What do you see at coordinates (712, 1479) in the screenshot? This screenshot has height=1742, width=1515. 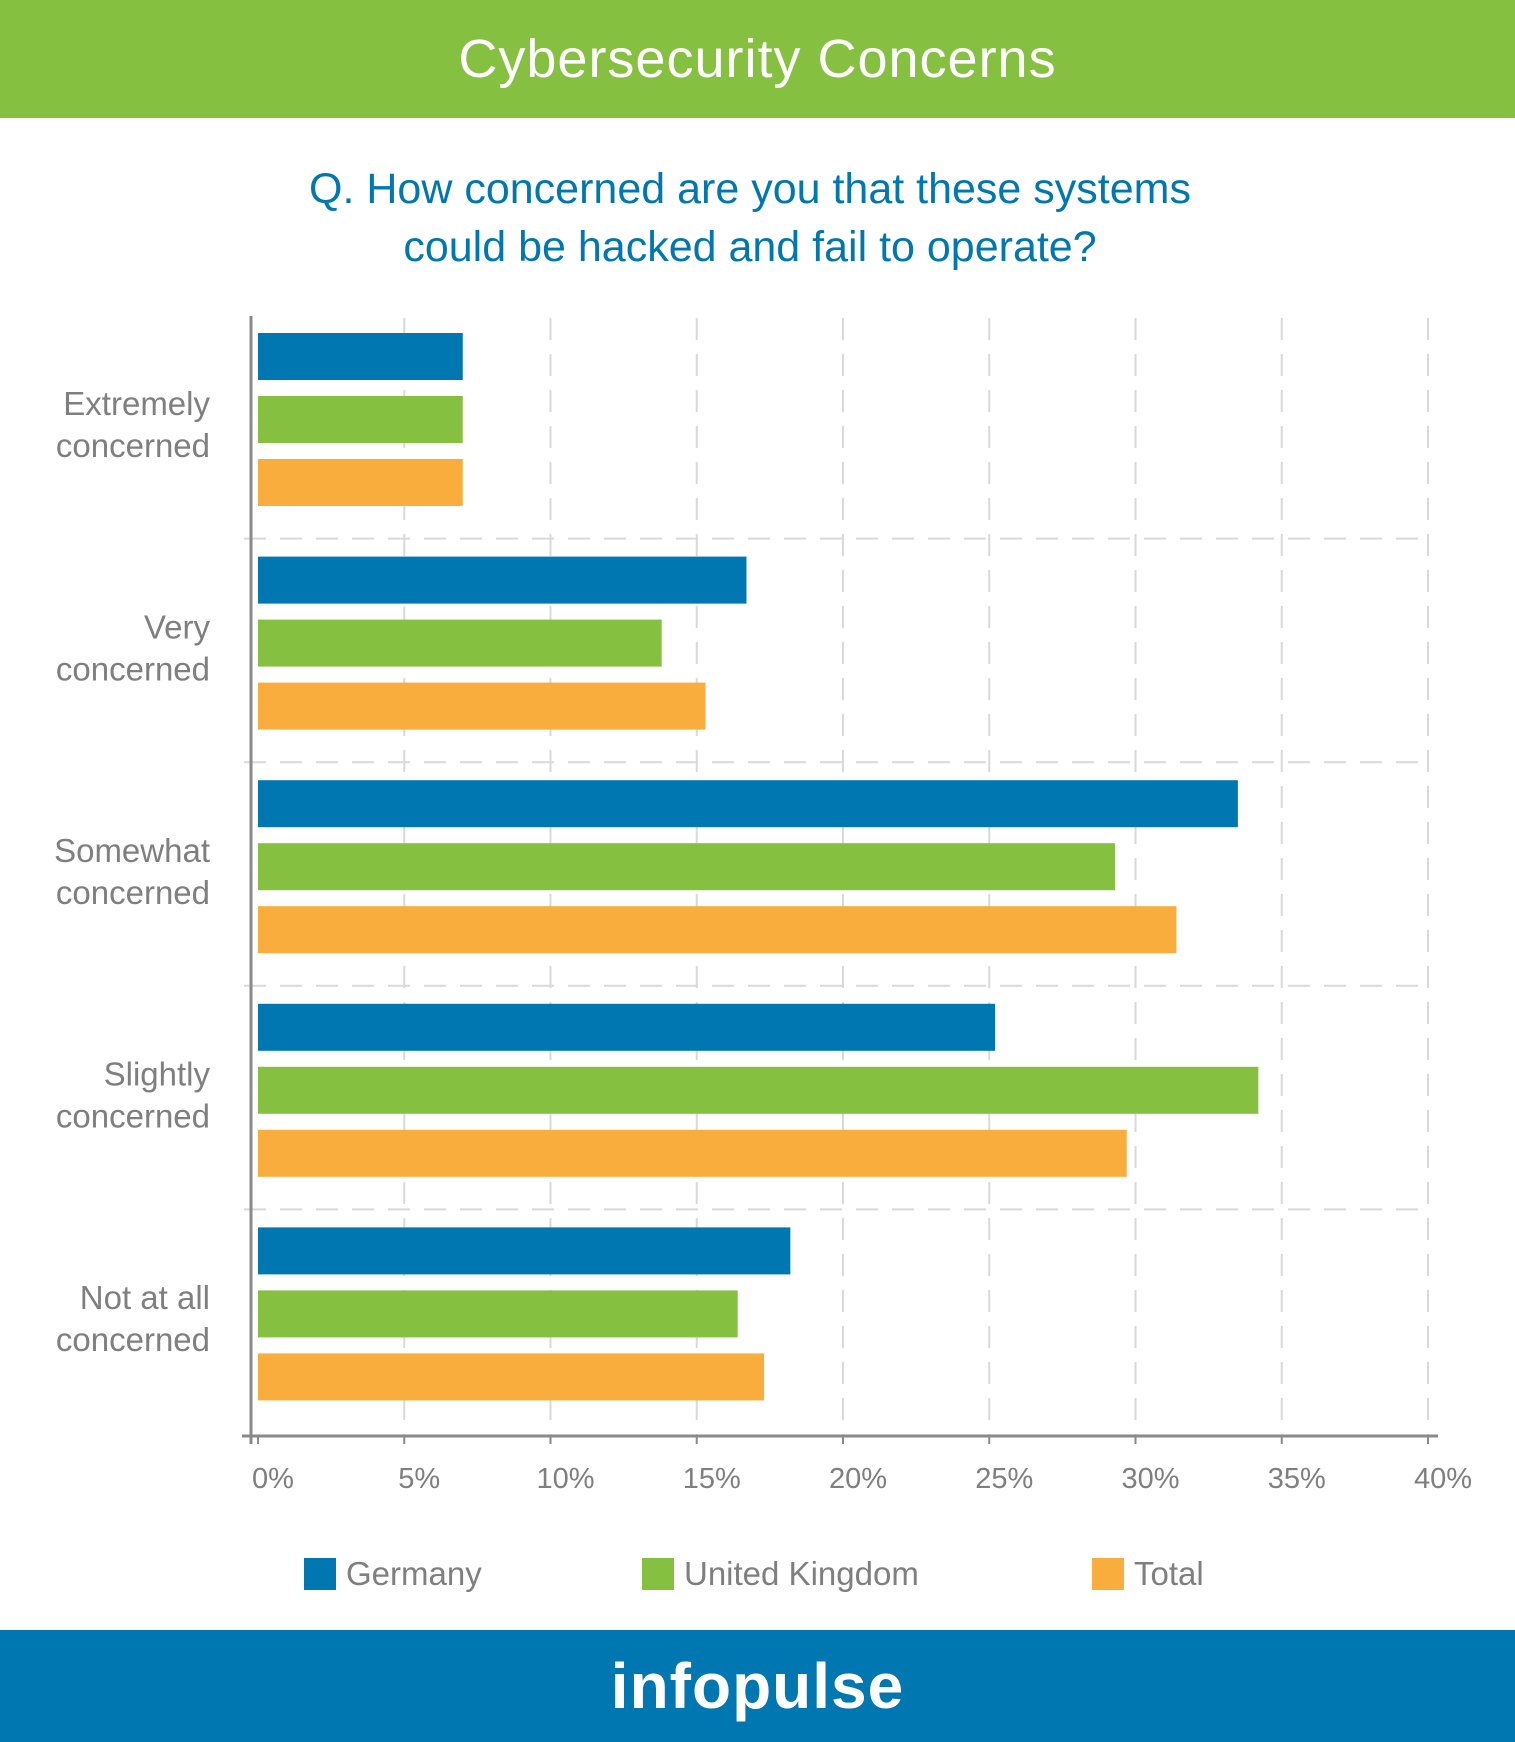 I see `x-tick-label: 15%` at bounding box center [712, 1479].